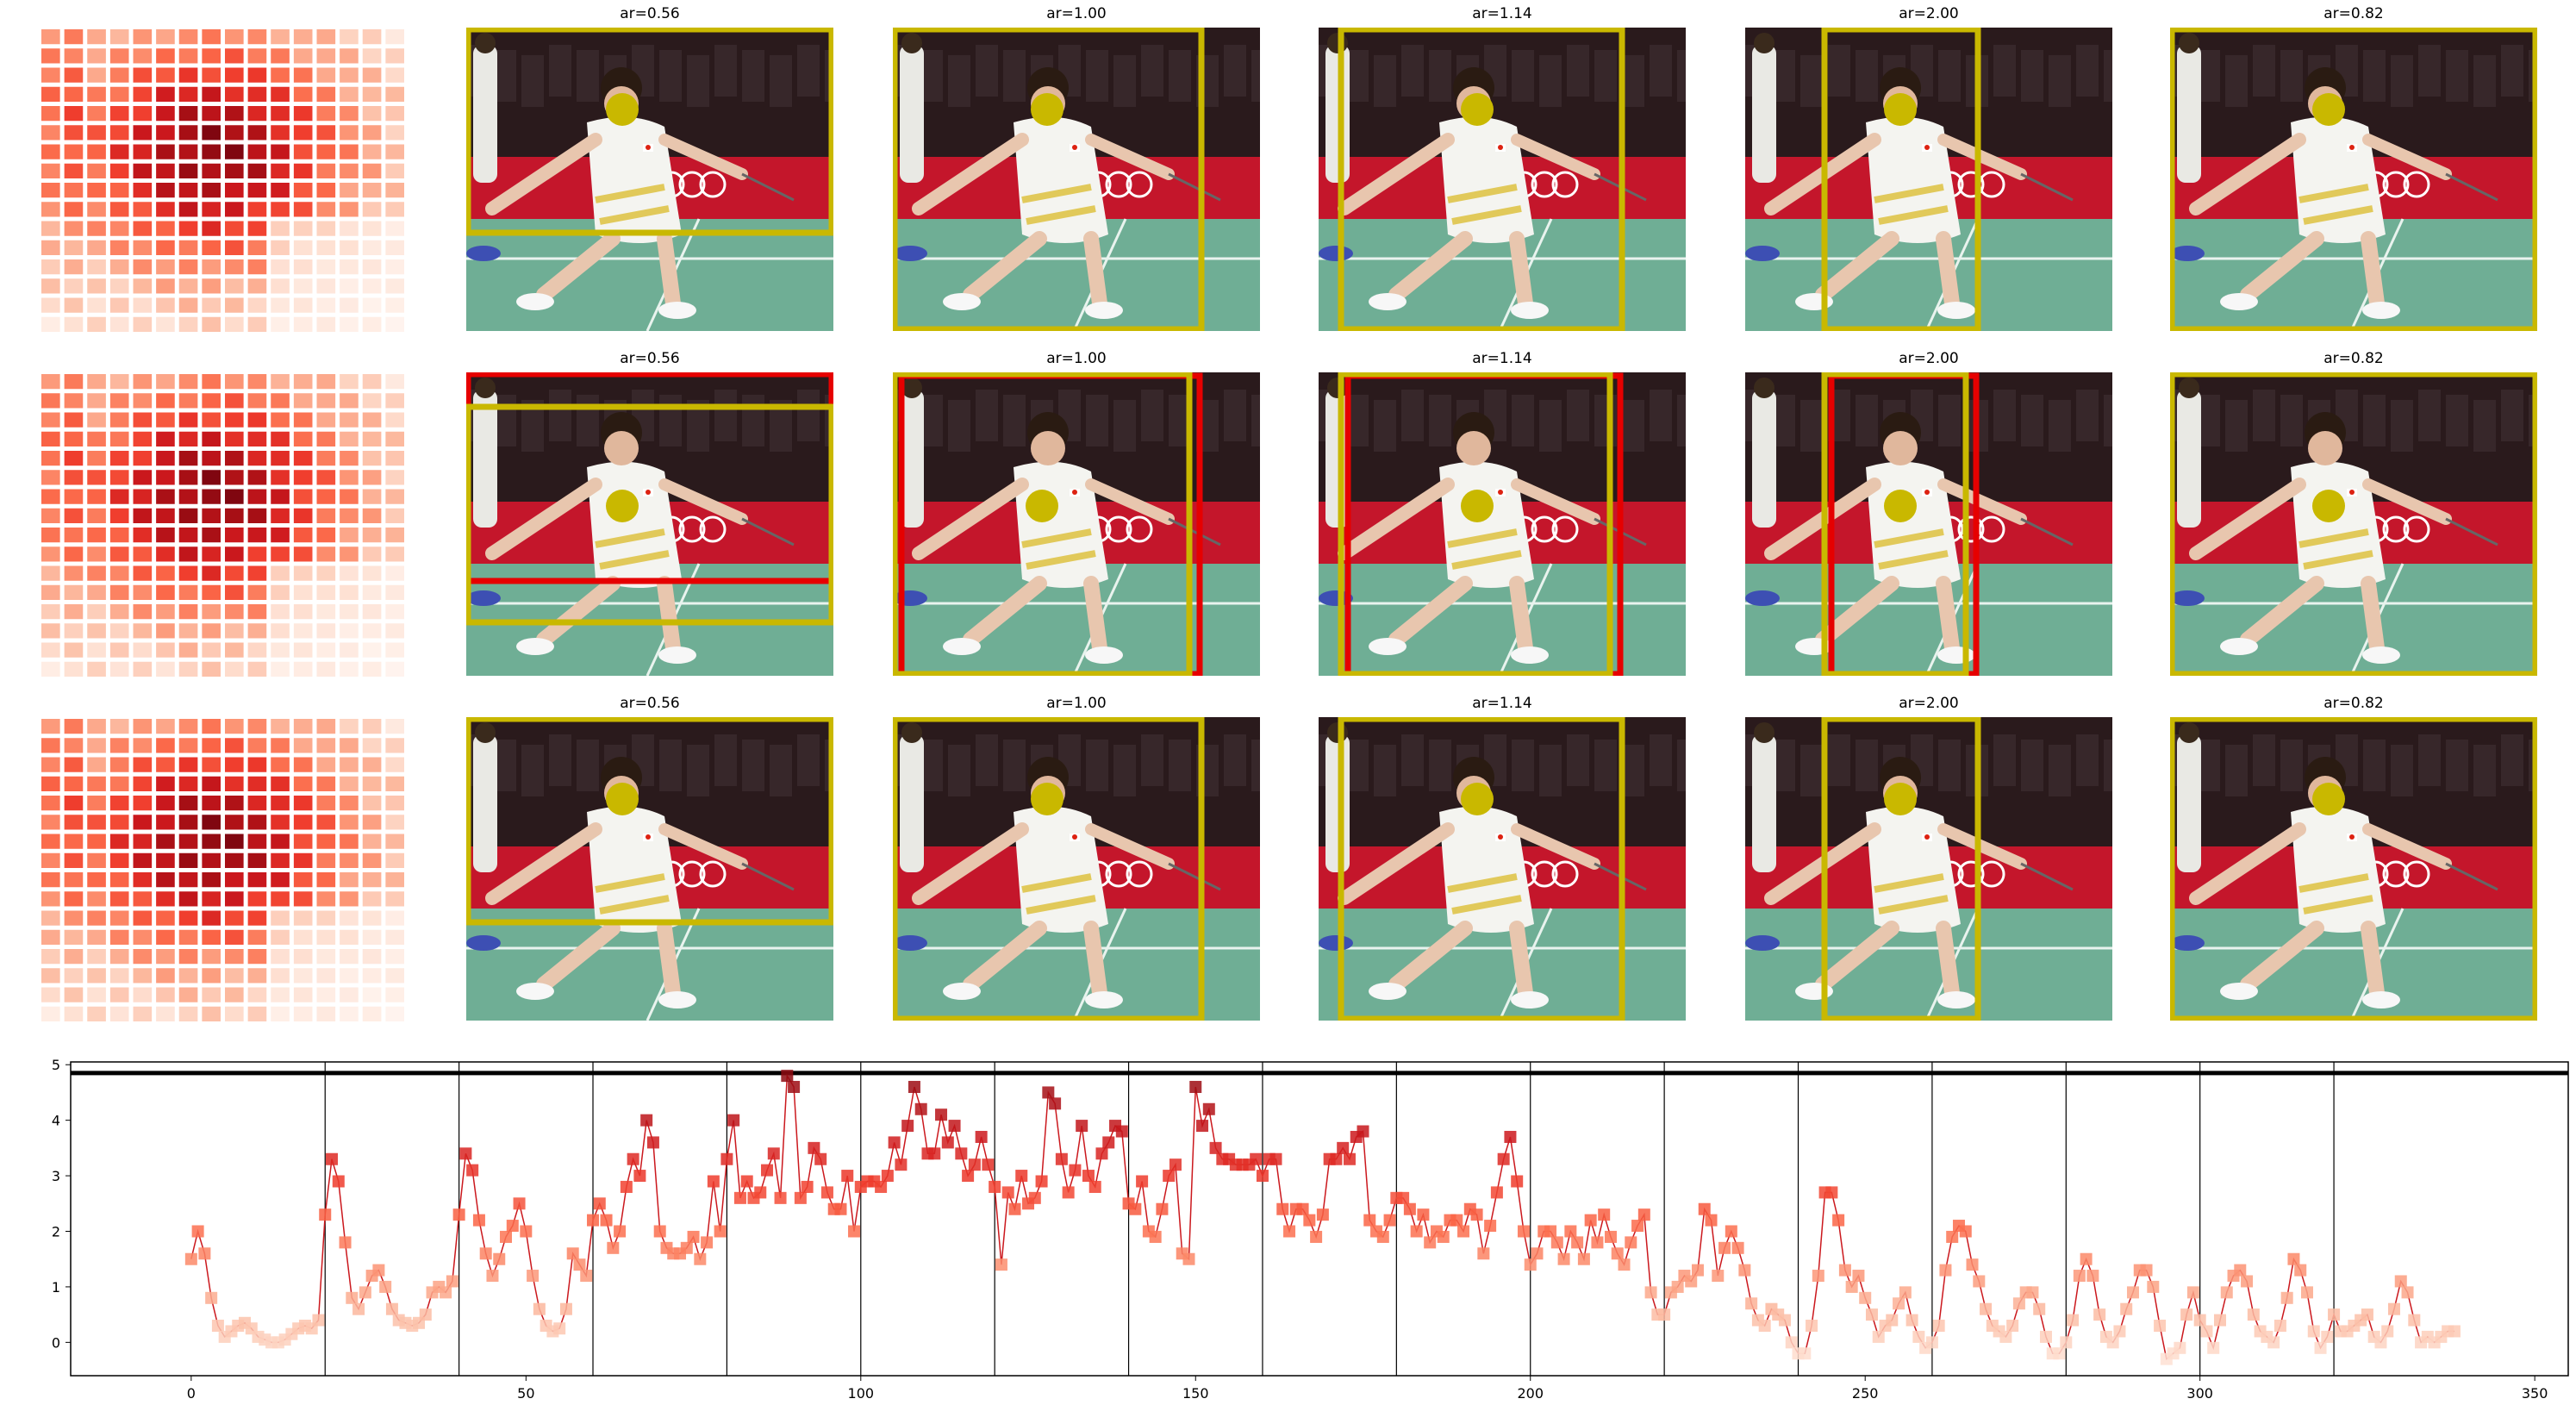 The width and height of the screenshot is (2576, 1405). What do you see at coordinates (1047, 799) in the screenshot?
I see `center-marker` at bounding box center [1047, 799].